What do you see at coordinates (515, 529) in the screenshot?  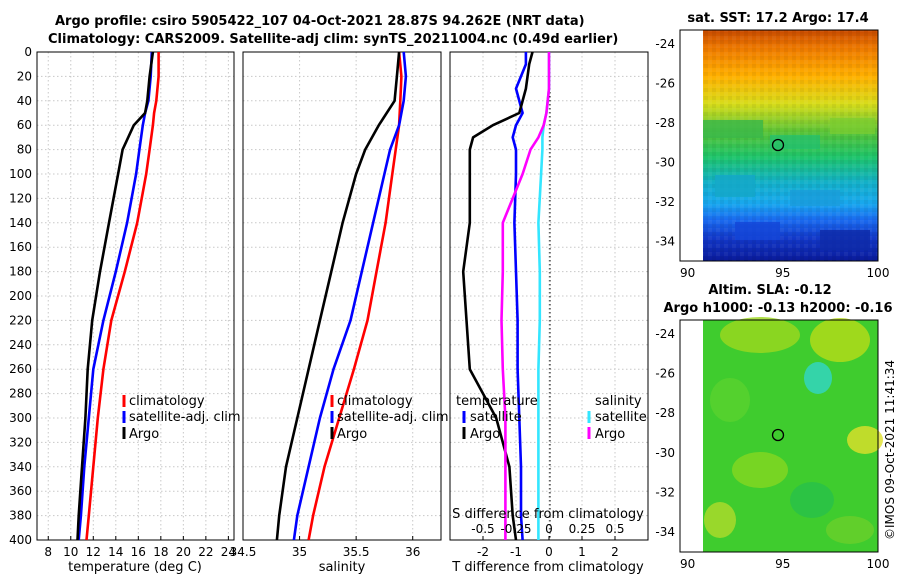 I see `x2-tick-label: -0.25` at bounding box center [515, 529].